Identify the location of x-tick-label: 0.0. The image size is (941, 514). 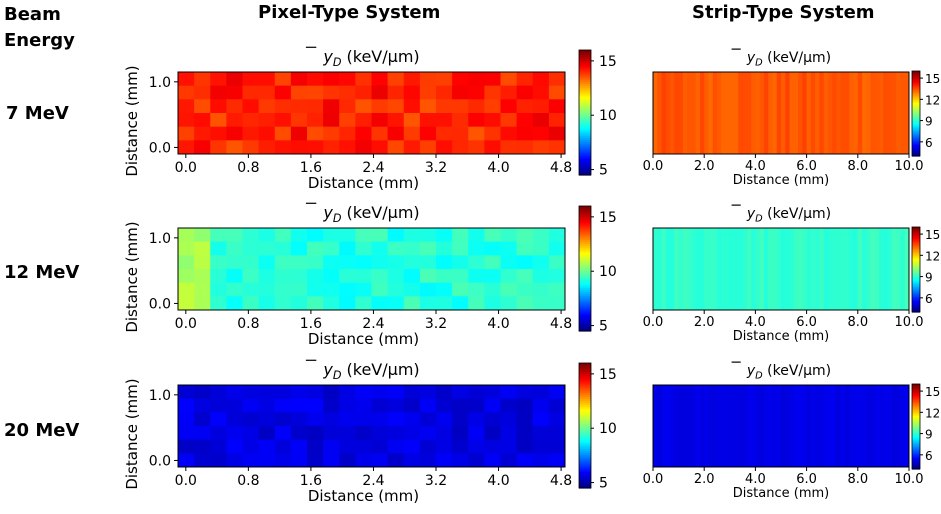
(186, 168).